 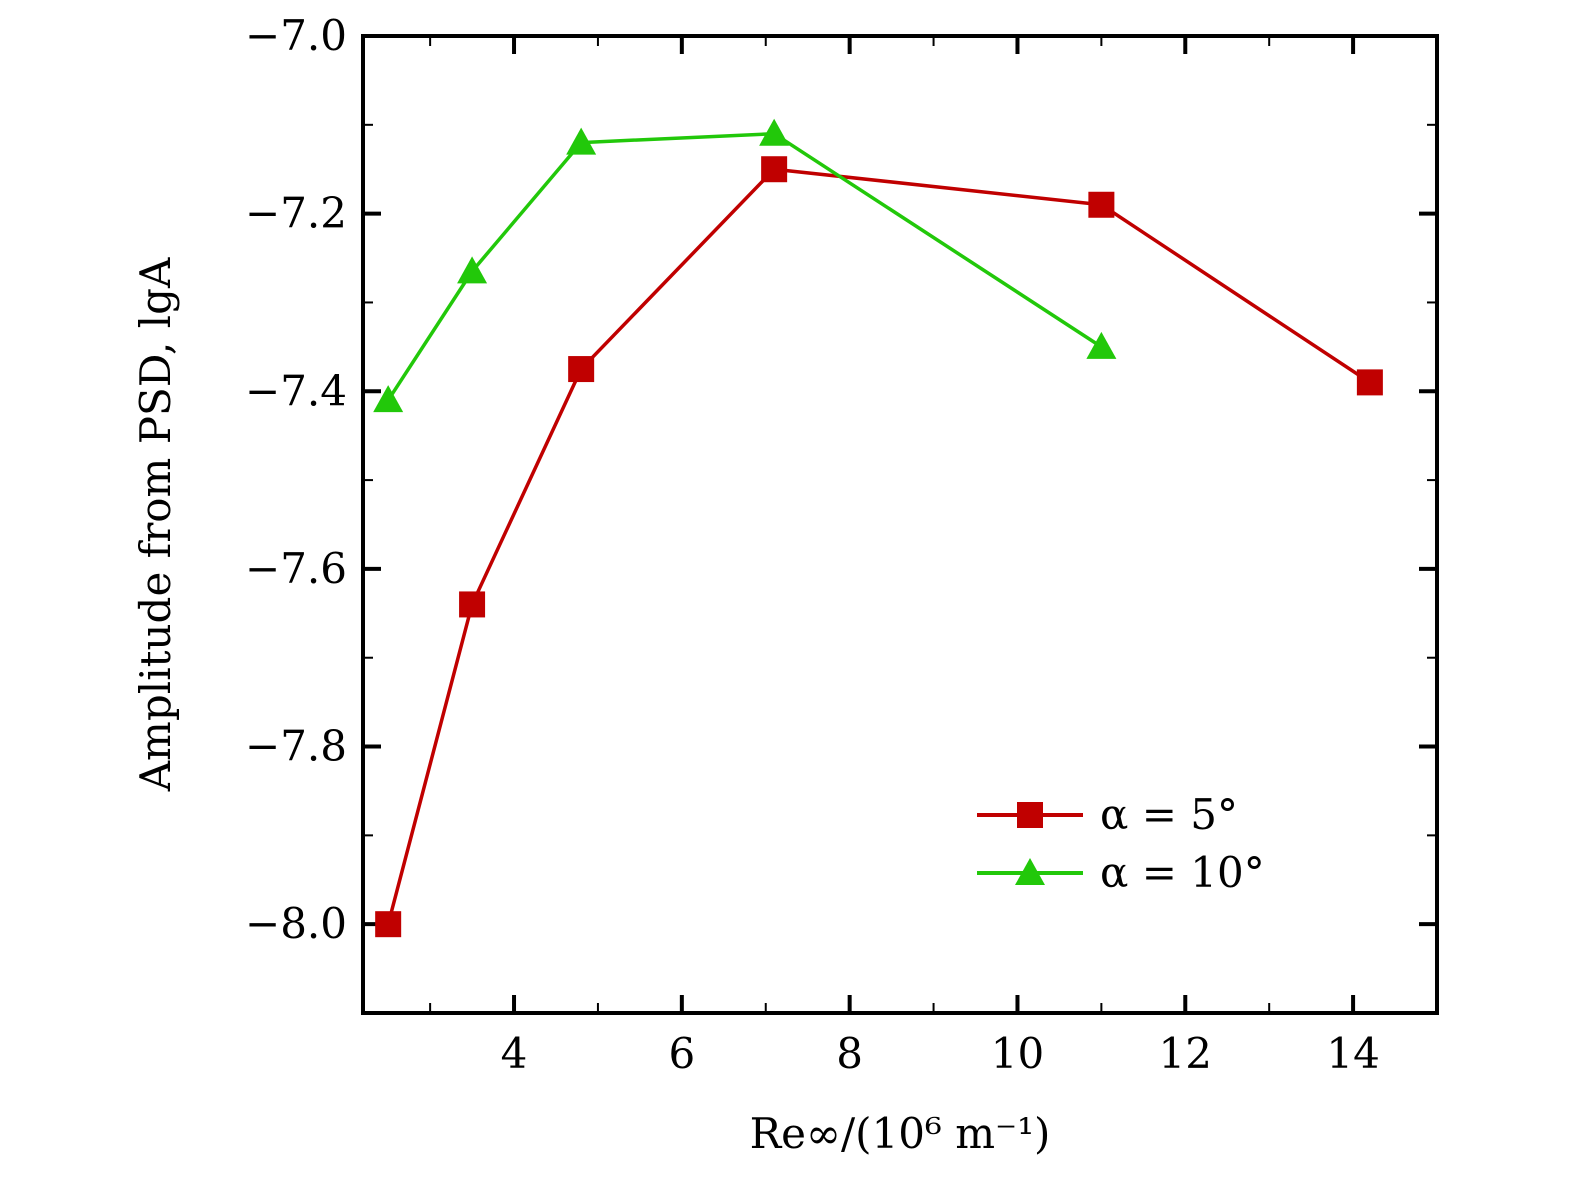 What do you see at coordinates (1017, 1053) in the screenshot?
I see `x-tick-label: 10` at bounding box center [1017, 1053].